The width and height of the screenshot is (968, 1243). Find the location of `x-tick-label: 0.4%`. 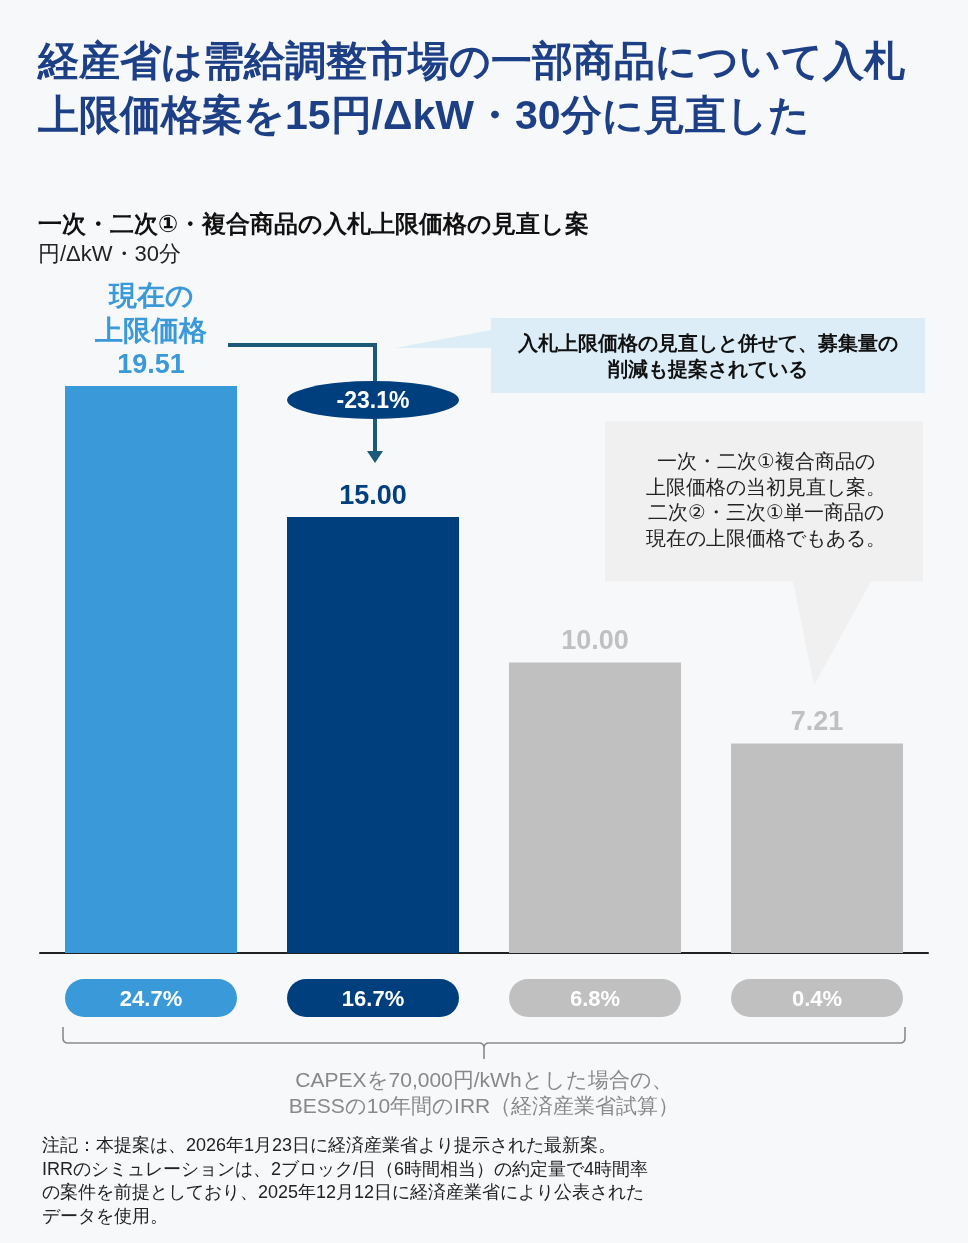

x-tick-label: 0.4% is located at coordinates (817, 998).